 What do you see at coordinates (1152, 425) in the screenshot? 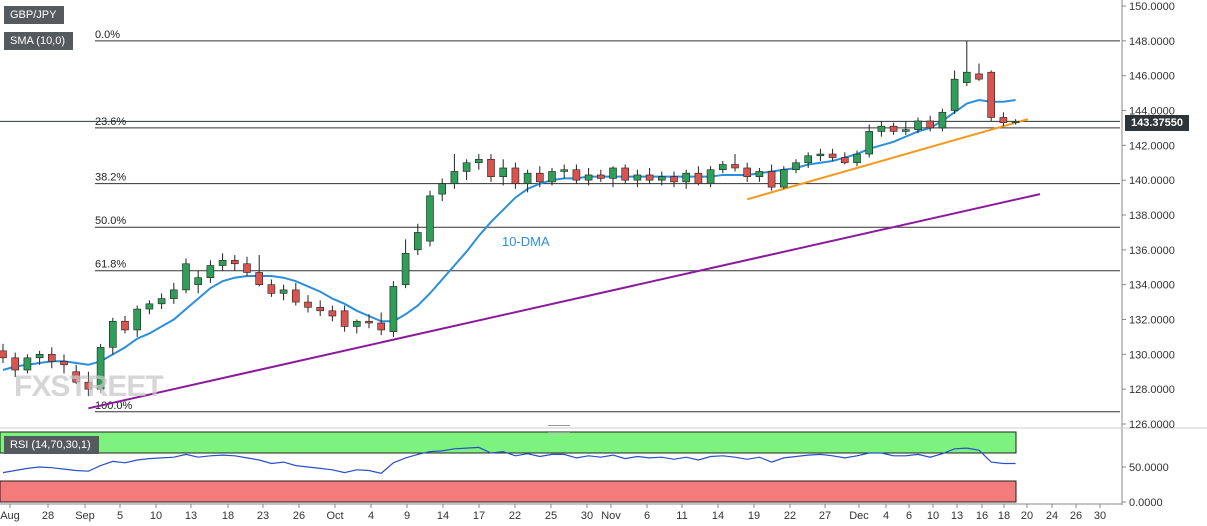
I see `price-tick-label: 126.0000` at bounding box center [1152, 425].